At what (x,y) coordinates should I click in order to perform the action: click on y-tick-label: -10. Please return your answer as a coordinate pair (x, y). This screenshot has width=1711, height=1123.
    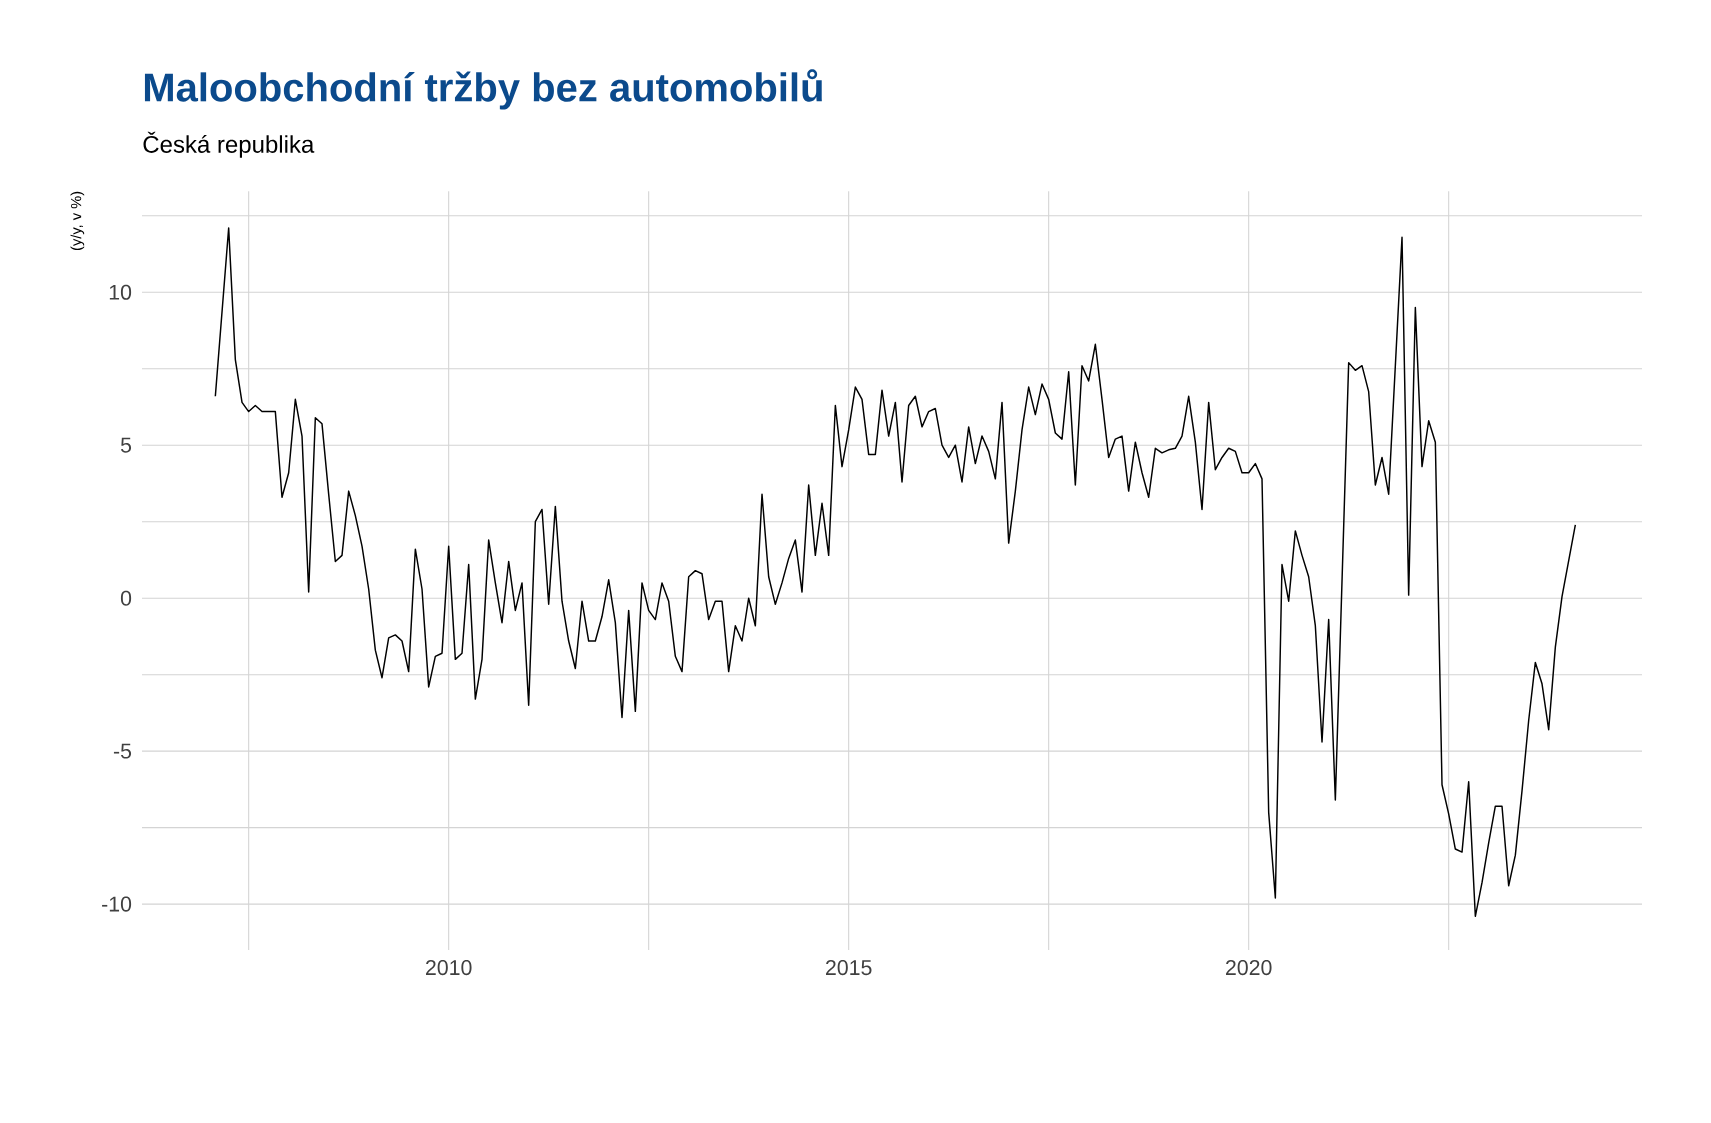
    Looking at the image, I should click on (117, 904).